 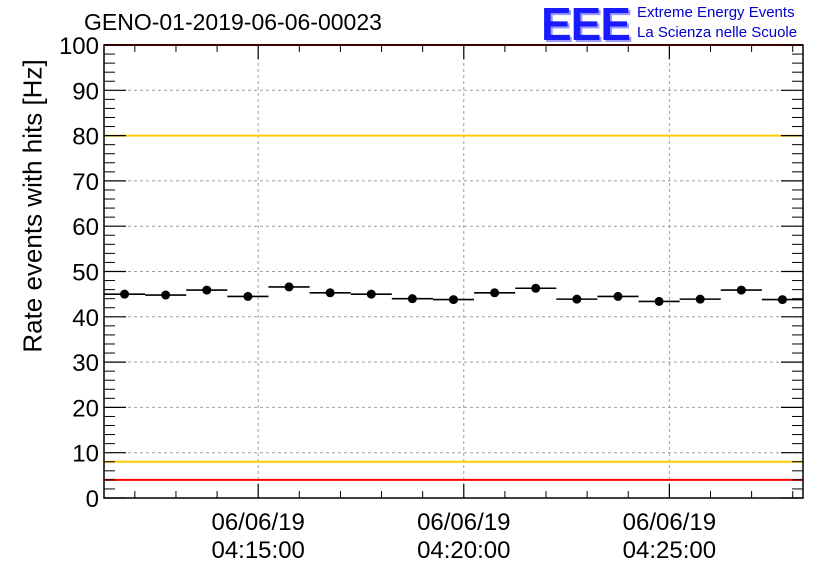 I want to click on y-tick-label: 40, so click(x=85, y=318).